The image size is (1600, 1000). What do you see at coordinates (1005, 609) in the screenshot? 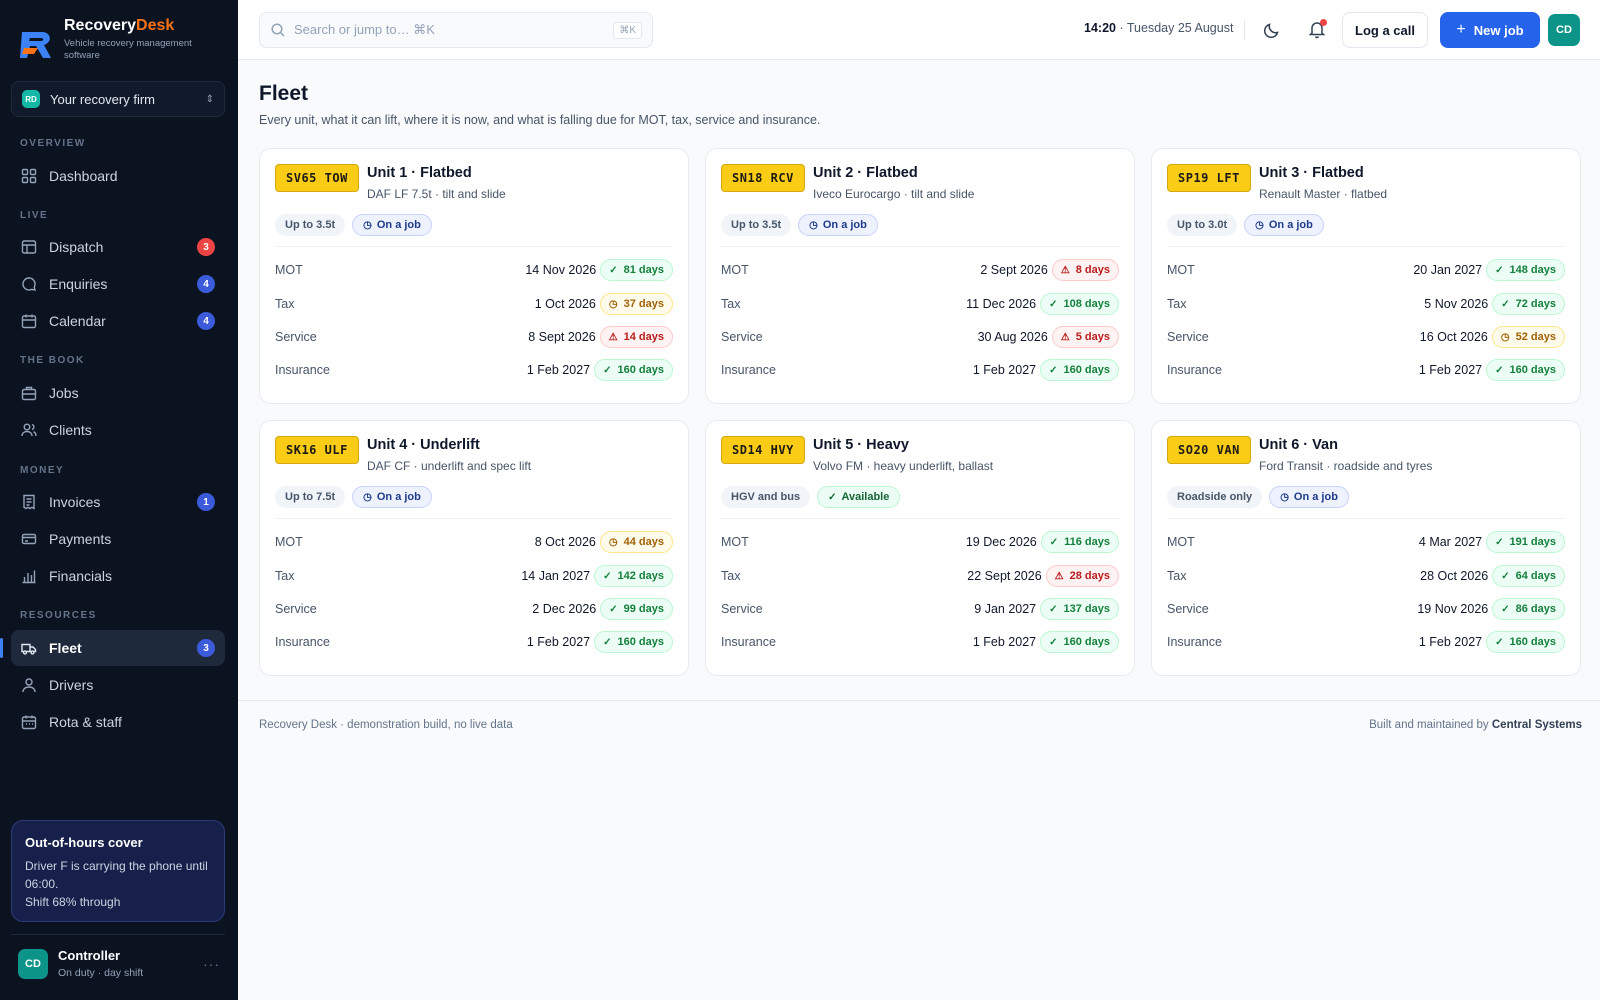
I see `due-date: 9 Jan 2027` at bounding box center [1005, 609].